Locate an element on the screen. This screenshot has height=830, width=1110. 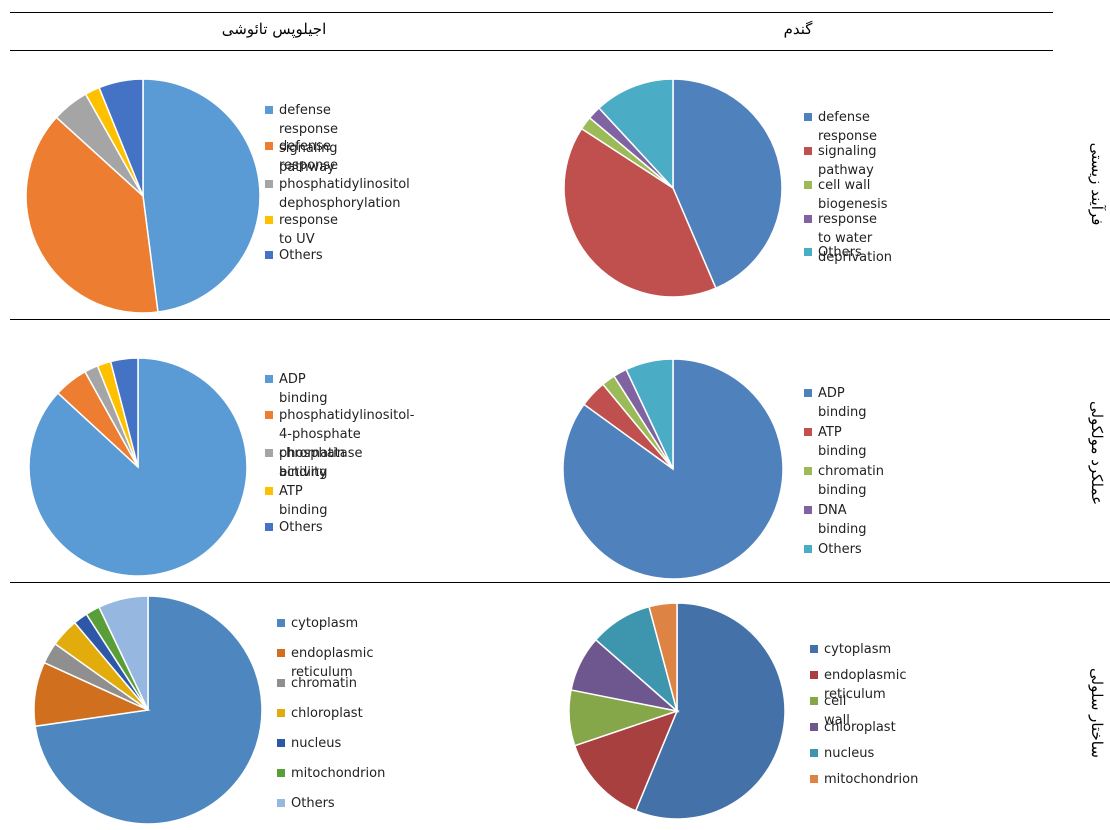
legend-item-signaling-pathway: signaling pathway is located at coordinates (840, 161).